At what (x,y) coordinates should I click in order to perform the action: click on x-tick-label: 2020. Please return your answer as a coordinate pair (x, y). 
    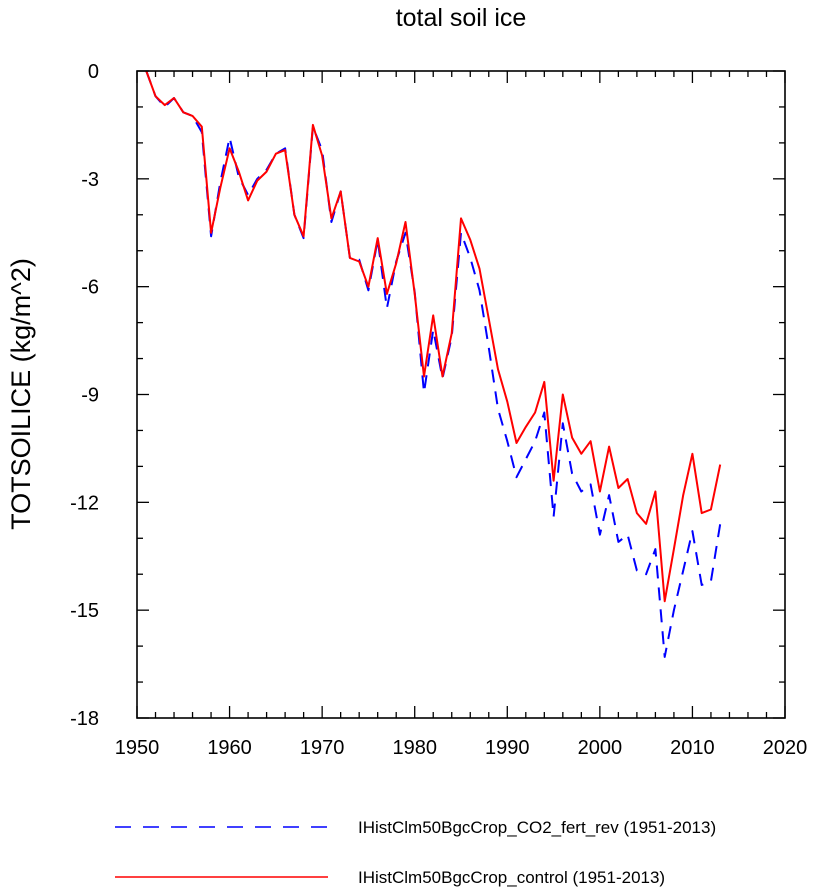
    Looking at the image, I should click on (785, 748).